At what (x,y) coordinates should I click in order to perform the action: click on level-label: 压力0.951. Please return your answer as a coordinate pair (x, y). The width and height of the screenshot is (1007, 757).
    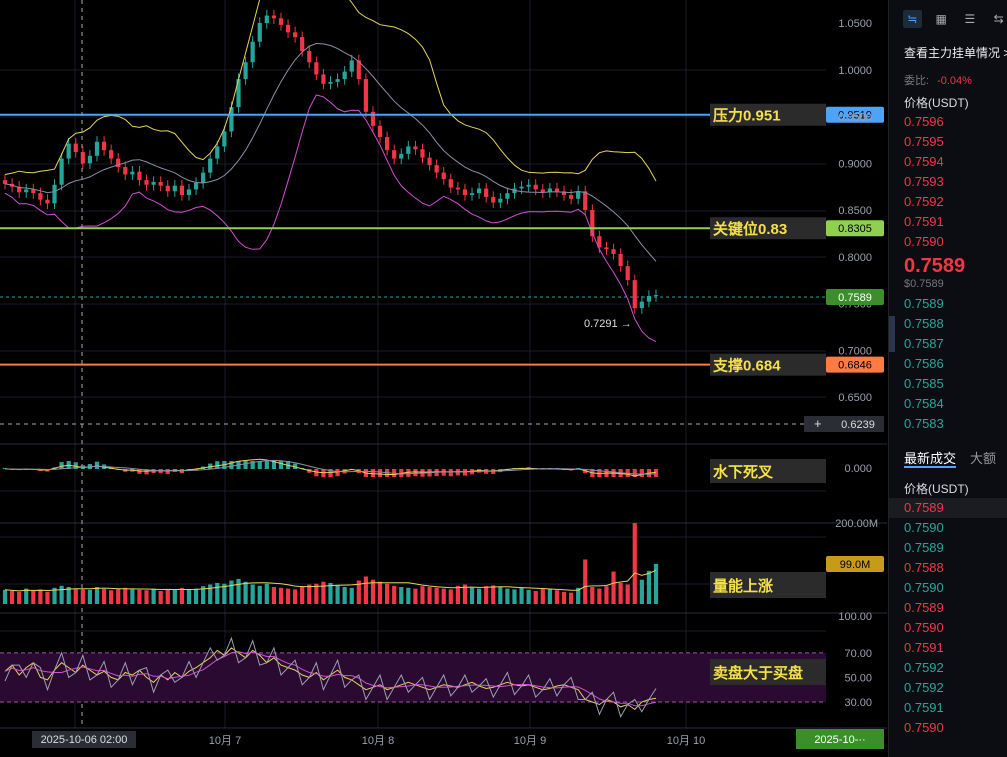
    Looking at the image, I should click on (747, 116).